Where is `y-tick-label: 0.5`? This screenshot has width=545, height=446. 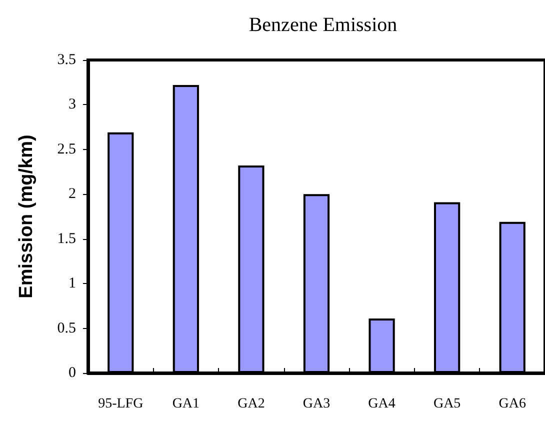
y-tick-label: 0.5 is located at coordinates (66, 328).